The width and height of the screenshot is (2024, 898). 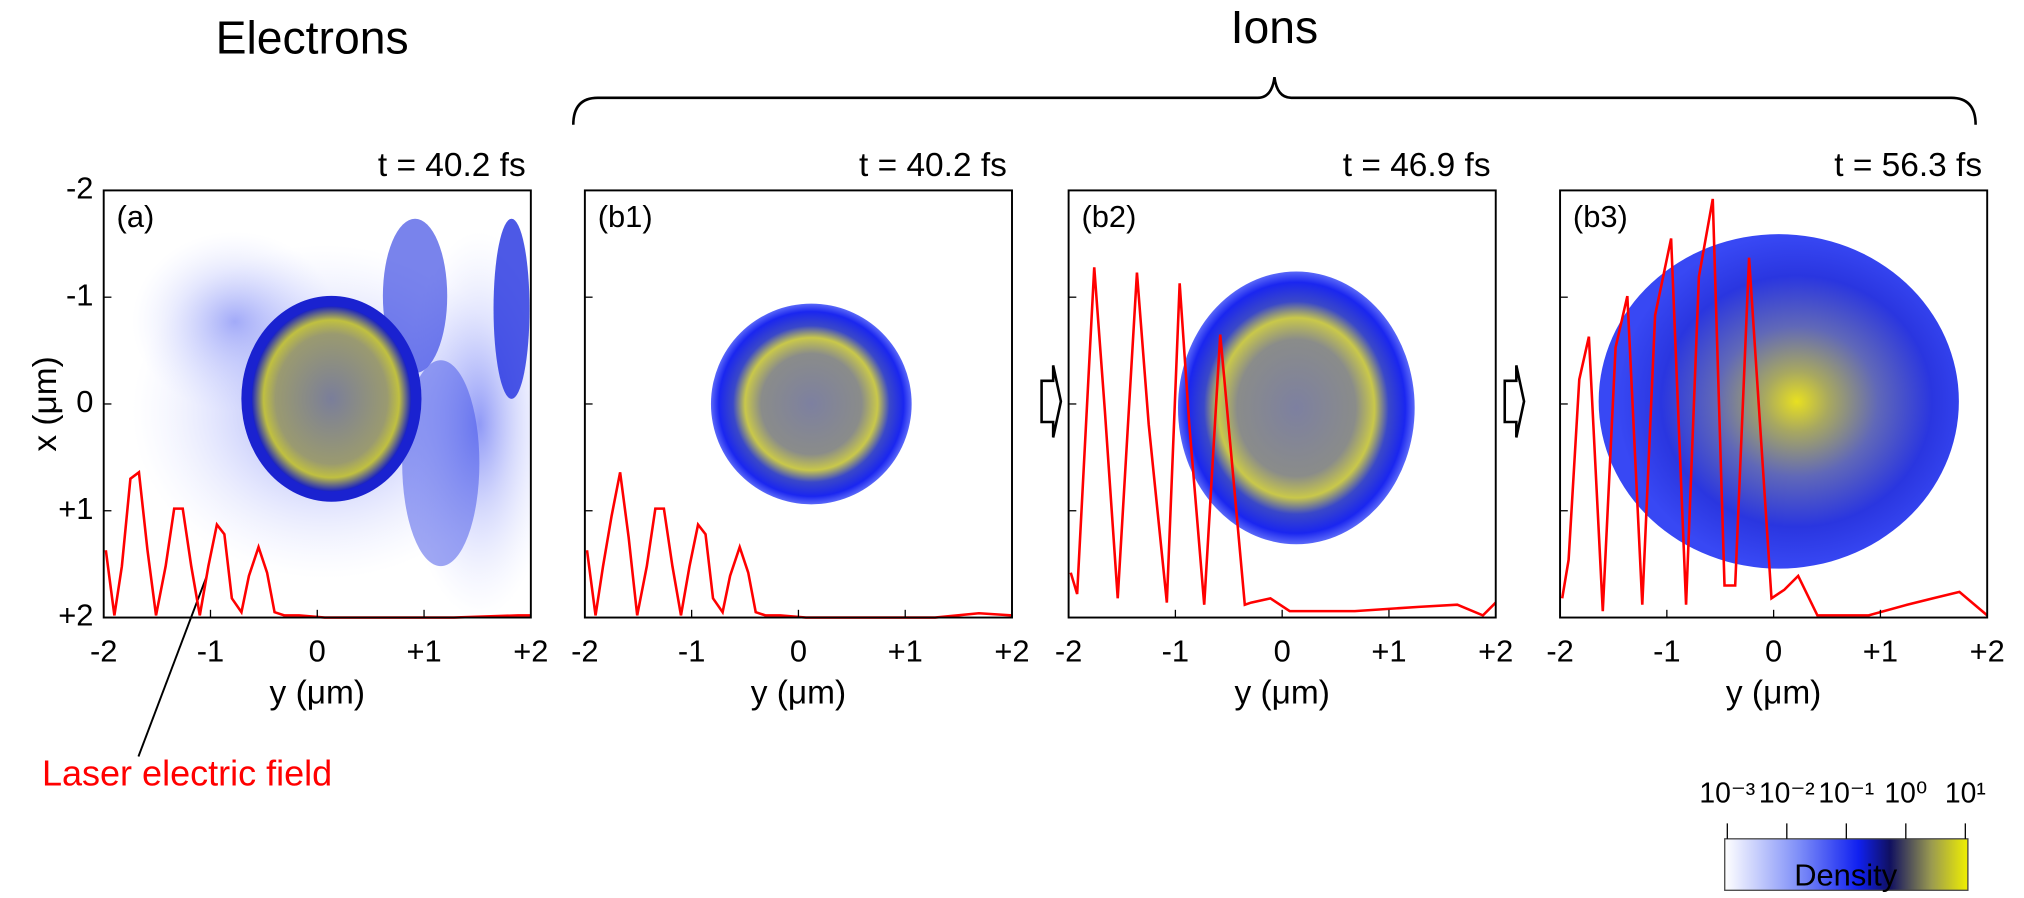 What do you see at coordinates (1275, 27) in the screenshot?
I see `heading-ions: Ions` at bounding box center [1275, 27].